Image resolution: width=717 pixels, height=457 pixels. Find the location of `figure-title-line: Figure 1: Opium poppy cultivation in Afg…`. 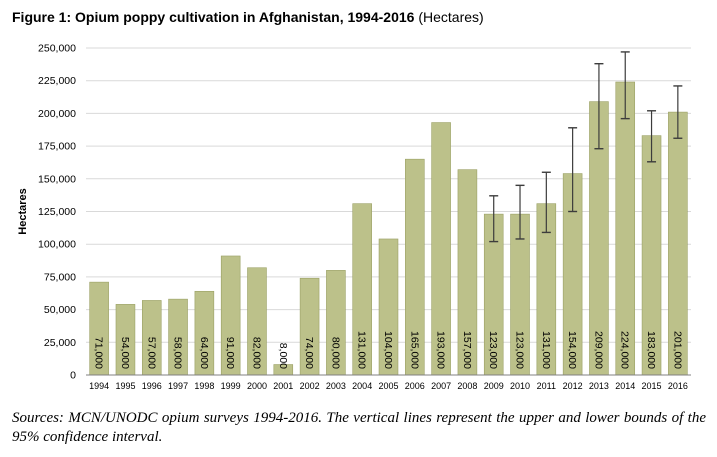

figure-title-line: Figure 1: Opium poppy cultivation in Afg… is located at coordinates (248, 17).